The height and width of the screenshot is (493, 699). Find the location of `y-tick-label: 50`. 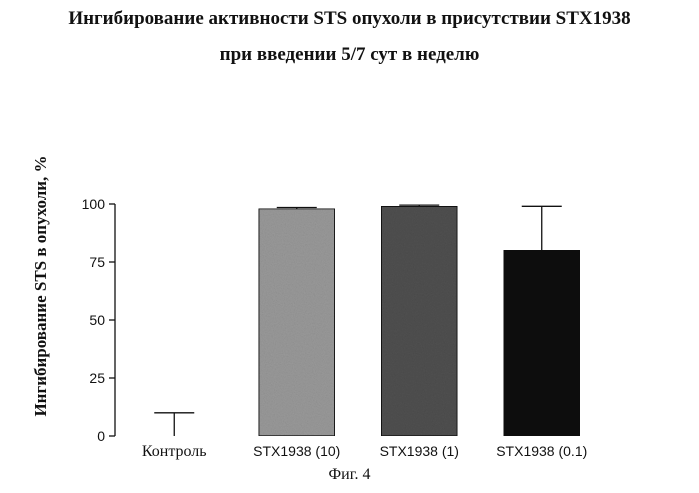

y-tick-label: 50 is located at coordinates (97, 320).